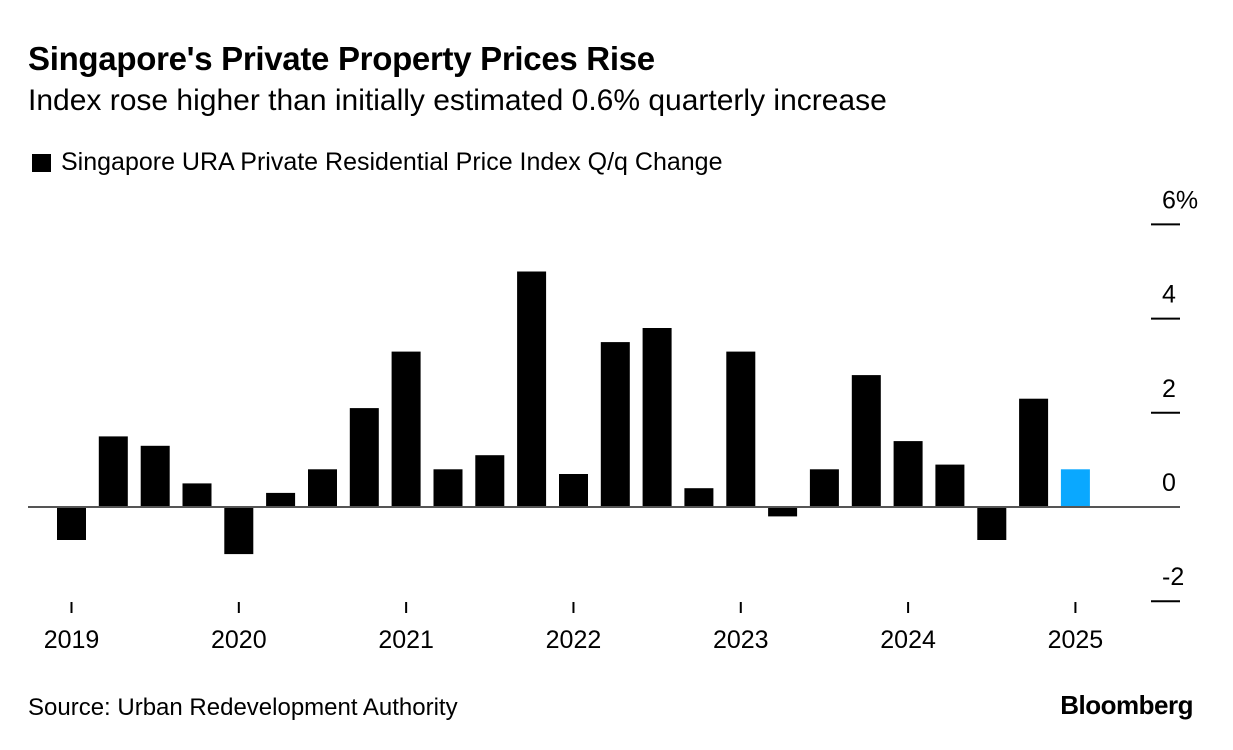 The width and height of the screenshot is (1233, 750). What do you see at coordinates (573, 490) in the screenshot?
I see `bar-2022-q1` at bounding box center [573, 490].